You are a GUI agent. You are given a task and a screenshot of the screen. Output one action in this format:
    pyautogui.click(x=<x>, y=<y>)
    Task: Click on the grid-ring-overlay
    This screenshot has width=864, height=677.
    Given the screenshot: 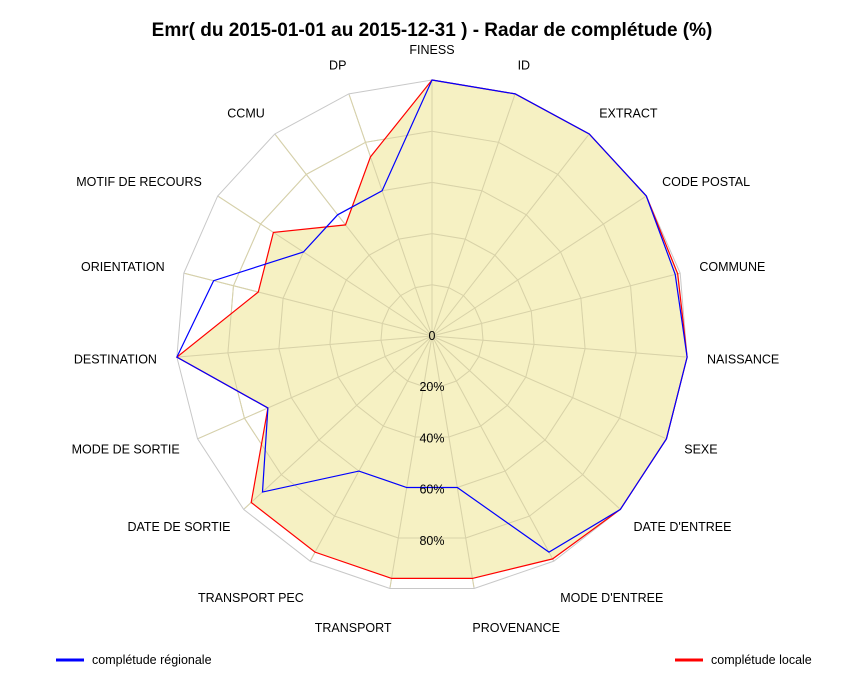 What is the action you would take?
    pyautogui.click(x=432, y=336)
    